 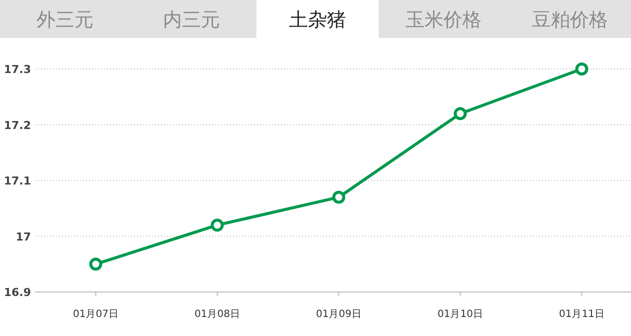 What do you see at coordinates (17, 292) in the screenshot?
I see `y-tick-label: 16.9` at bounding box center [17, 292].